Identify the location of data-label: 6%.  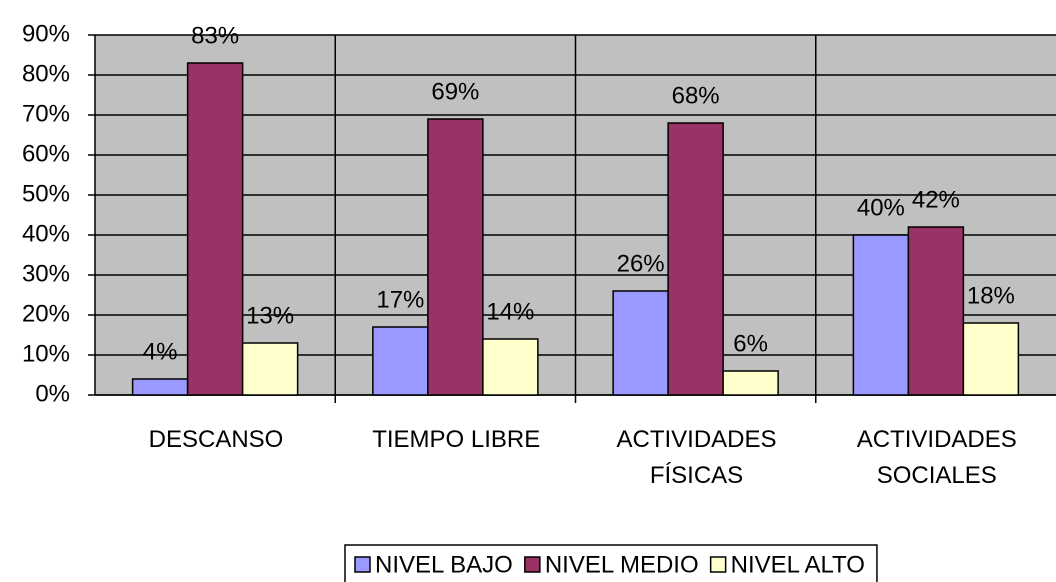
(750, 343).